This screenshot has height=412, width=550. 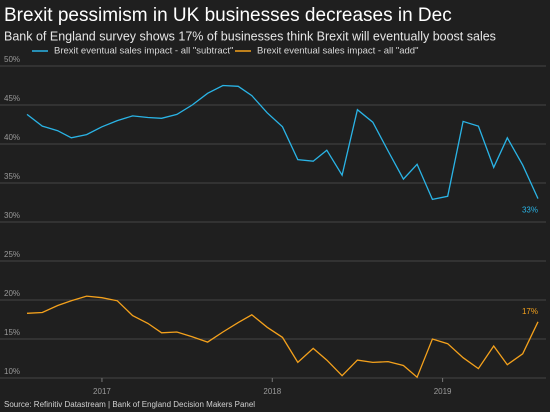 What do you see at coordinates (12, 254) in the screenshot?
I see `y-tick-label: 25%` at bounding box center [12, 254].